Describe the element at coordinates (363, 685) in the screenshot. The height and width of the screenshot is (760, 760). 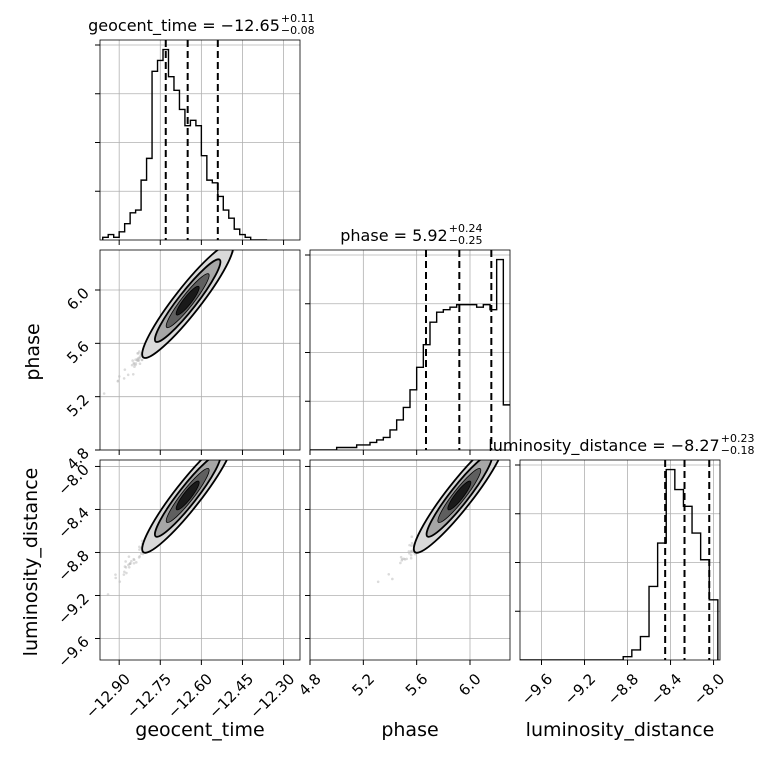
I see `x-tick-label-phase: 5.2` at that location.